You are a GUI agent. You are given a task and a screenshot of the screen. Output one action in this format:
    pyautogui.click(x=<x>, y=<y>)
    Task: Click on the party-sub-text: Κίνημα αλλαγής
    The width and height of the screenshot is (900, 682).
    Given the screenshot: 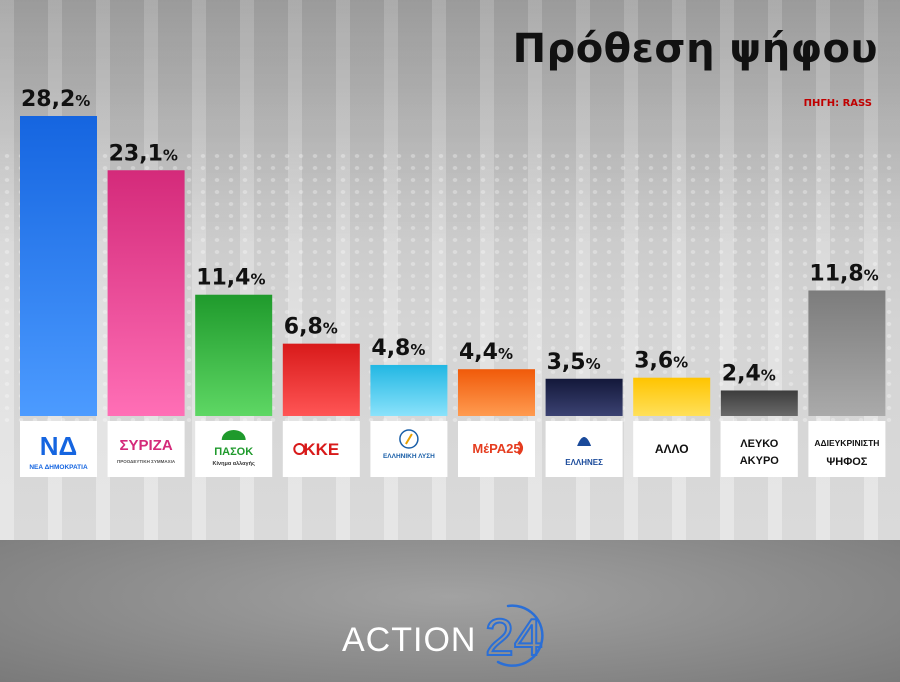 What is the action you would take?
    pyautogui.click(x=234, y=464)
    